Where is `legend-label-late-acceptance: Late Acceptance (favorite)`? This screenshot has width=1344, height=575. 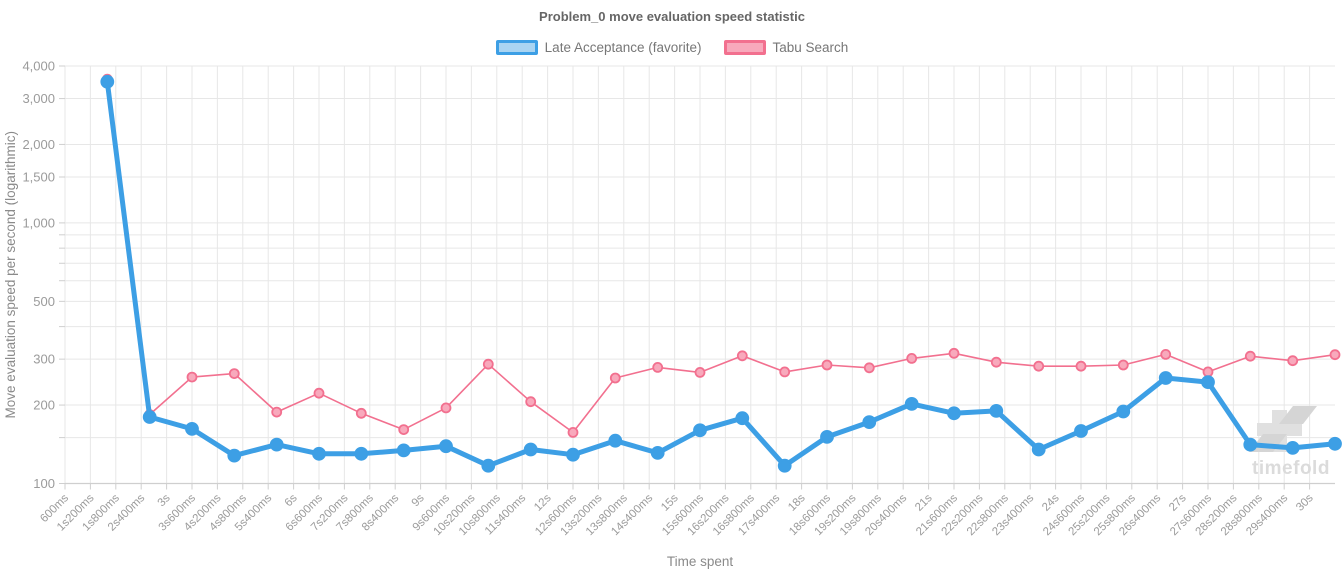
legend-label-late-acceptance: Late Acceptance (favorite) is located at coordinates (623, 47).